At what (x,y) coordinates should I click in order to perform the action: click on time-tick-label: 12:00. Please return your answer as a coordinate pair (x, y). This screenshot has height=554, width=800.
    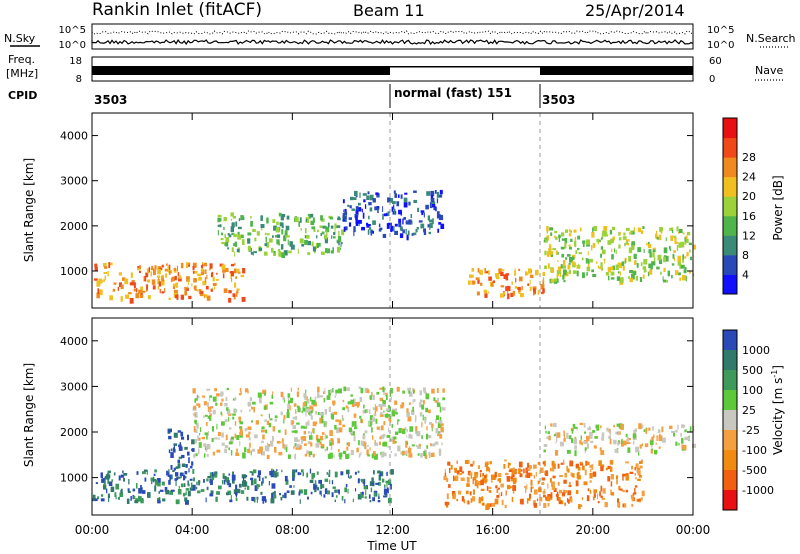
    Looking at the image, I should click on (392, 530).